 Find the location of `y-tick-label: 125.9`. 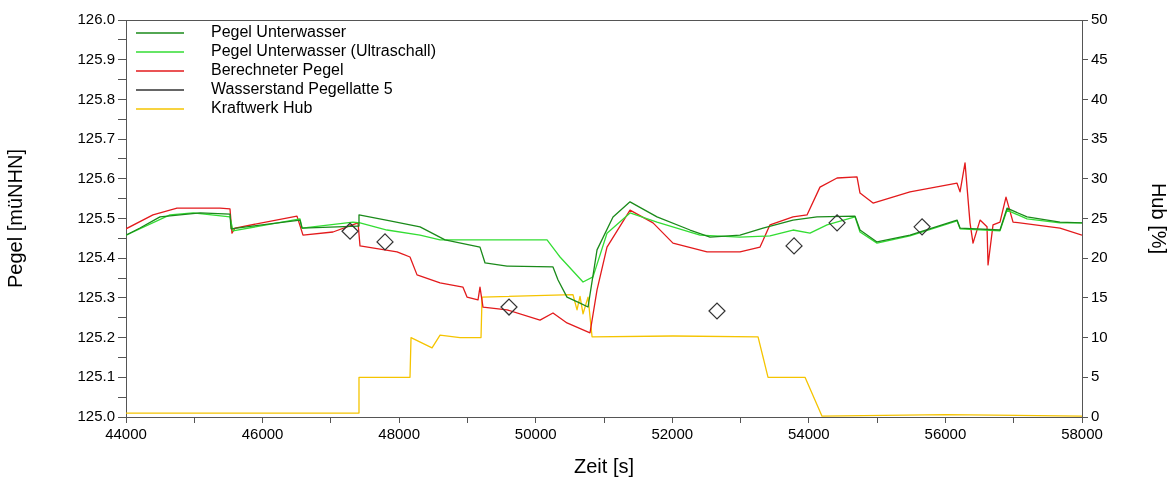

y-tick-label: 125.9 is located at coordinates (96, 58).